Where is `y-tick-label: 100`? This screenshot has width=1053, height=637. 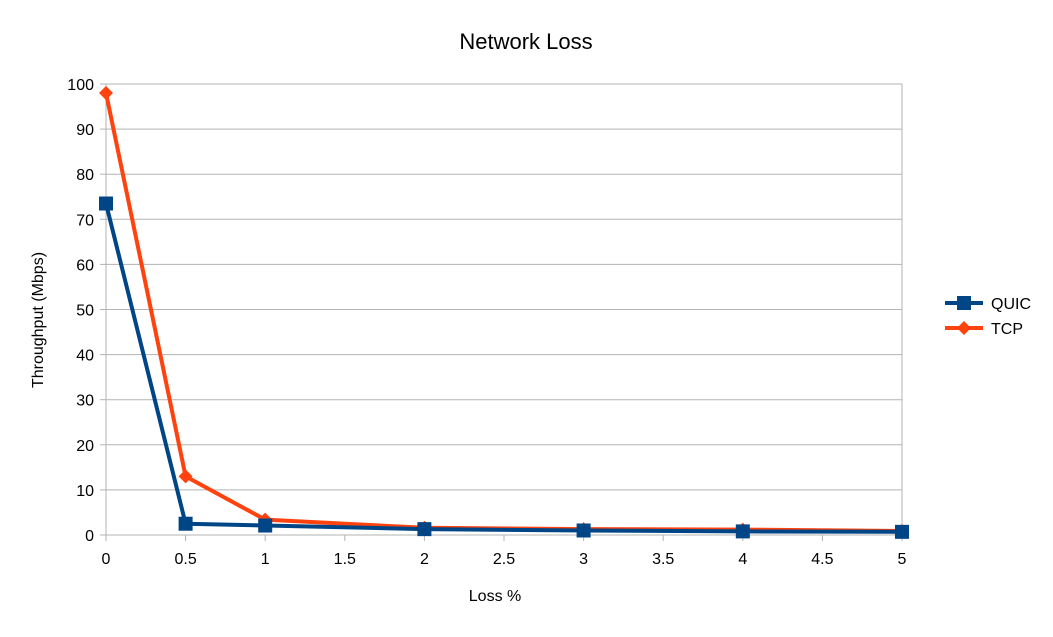 y-tick-label: 100 is located at coordinates (80, 85).